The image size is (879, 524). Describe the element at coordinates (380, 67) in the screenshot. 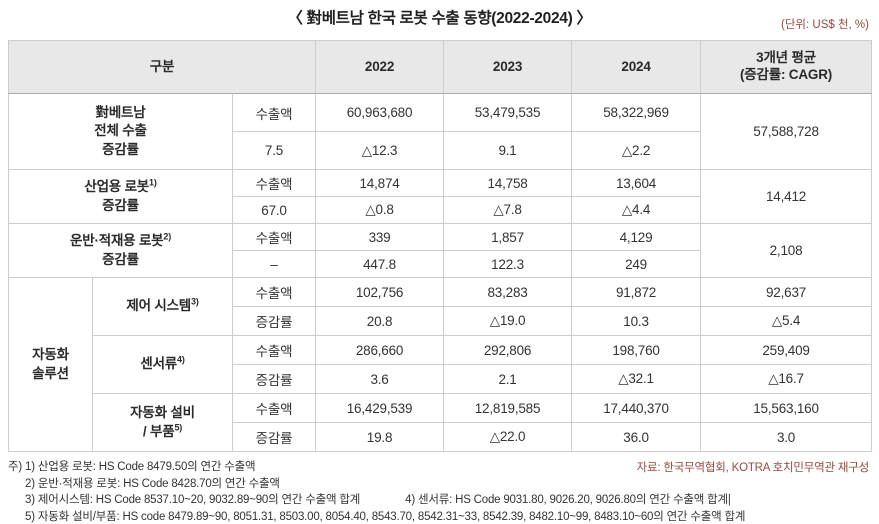

I see `col-header-2022: 2022` at that location.